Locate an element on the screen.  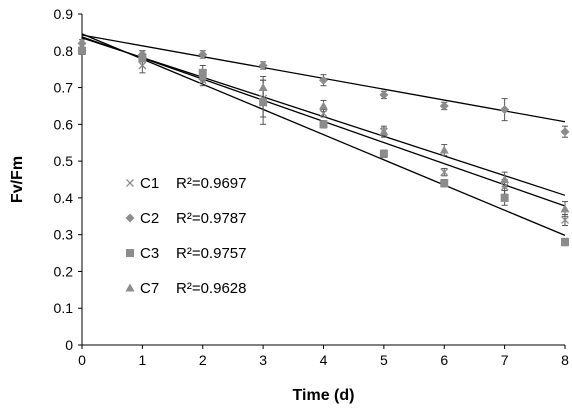
legend-item-c2: C2 R²=0.9787 is located at coordinates (185, 218).